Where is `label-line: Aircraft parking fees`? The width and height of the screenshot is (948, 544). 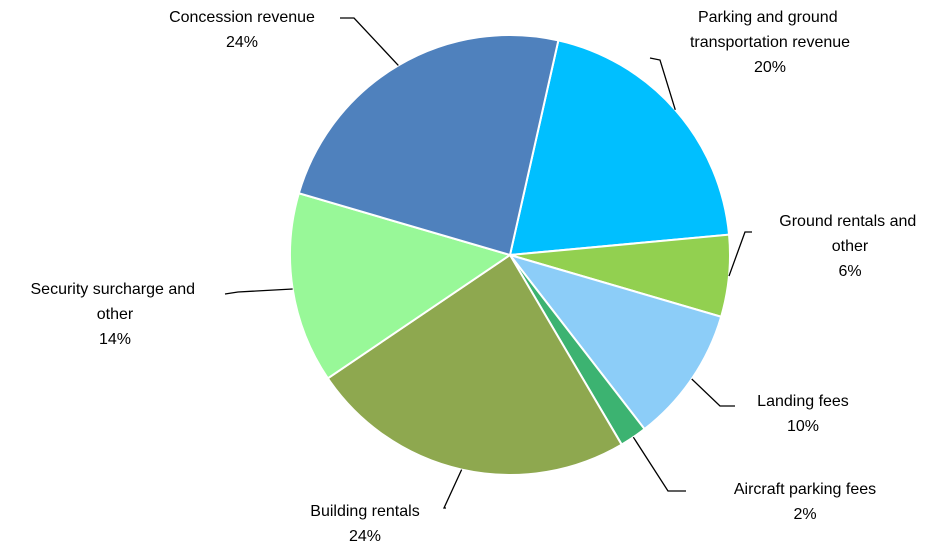
label-line: Aircraft parking fees is located at coordinates (805, 489).